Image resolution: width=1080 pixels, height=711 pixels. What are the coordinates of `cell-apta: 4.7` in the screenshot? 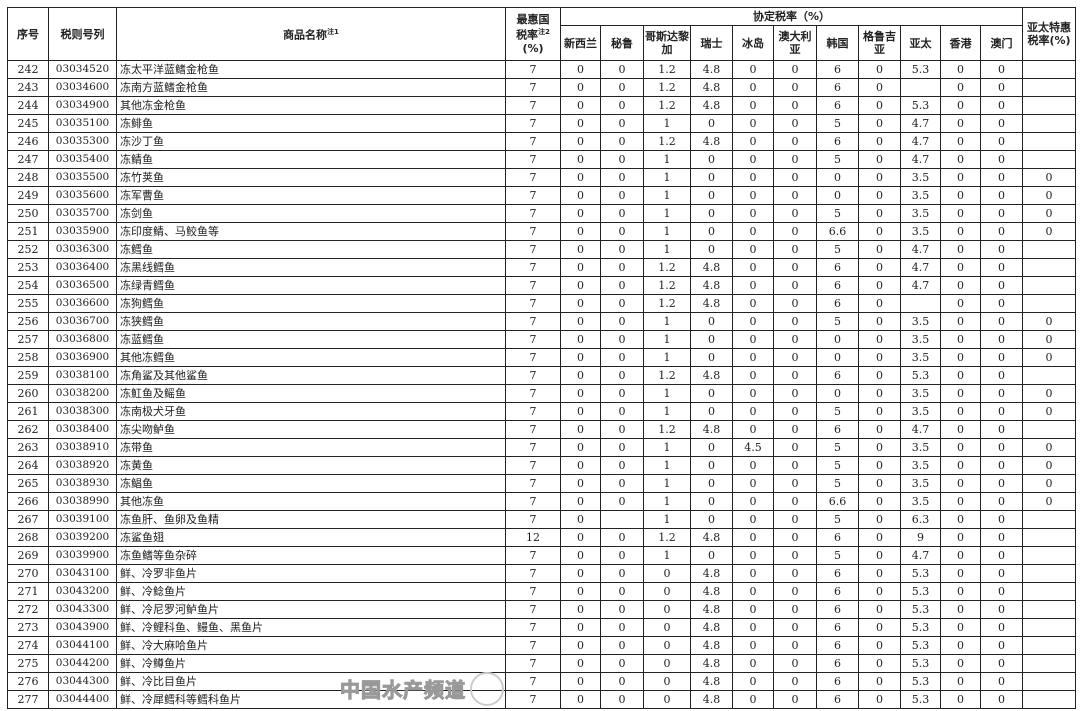 It's located at (920, 141).